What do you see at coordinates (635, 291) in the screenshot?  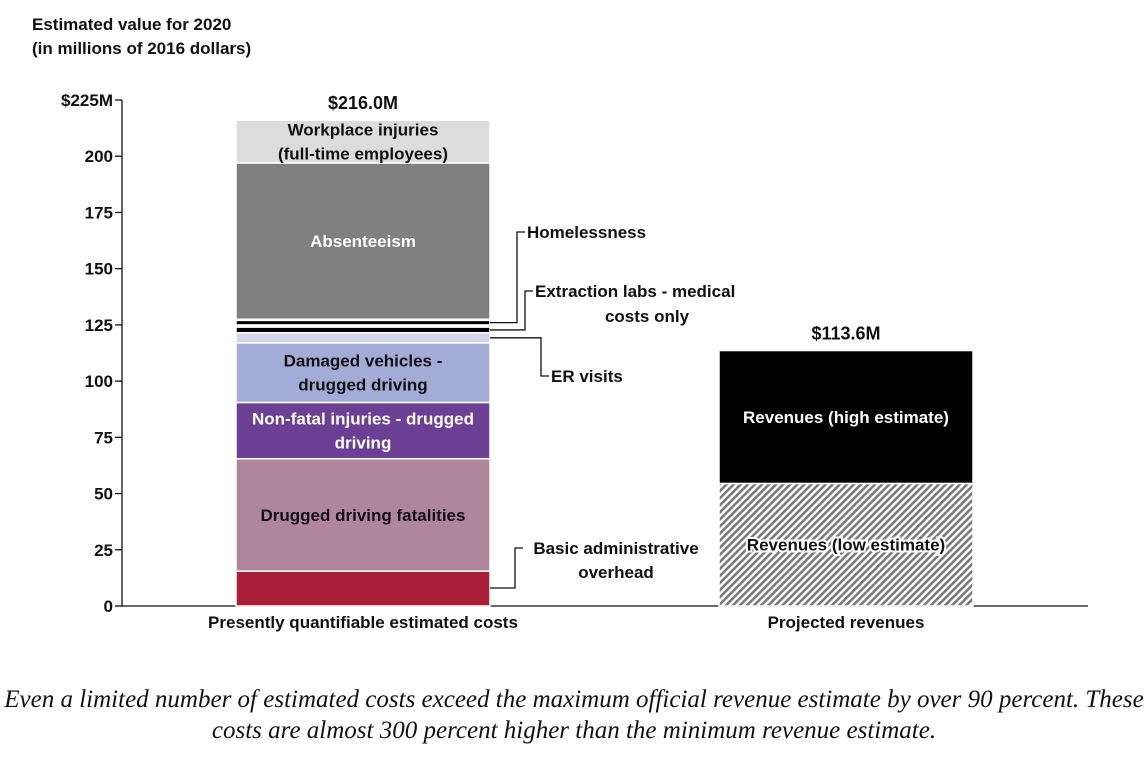 I see `annotation-extraction-labs: Extraction labs - medical` at bounding box center [635, 291].